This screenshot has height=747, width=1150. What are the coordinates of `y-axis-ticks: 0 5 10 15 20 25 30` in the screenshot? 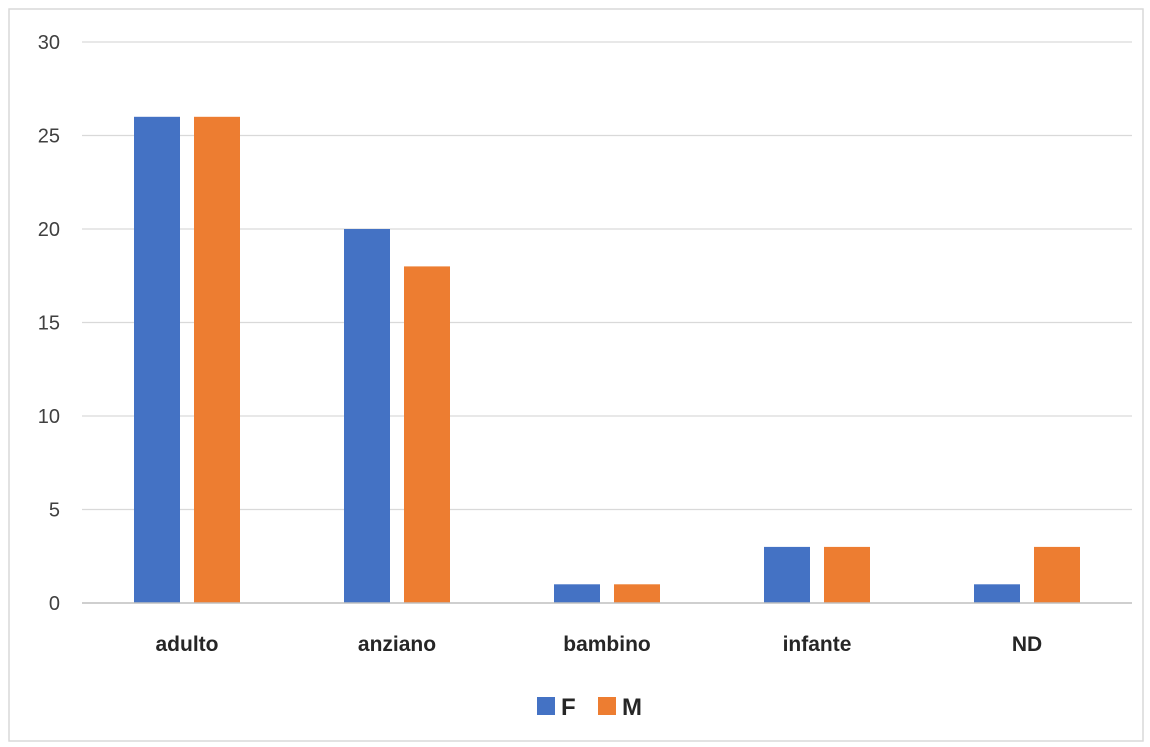 It's located at (49, 323).